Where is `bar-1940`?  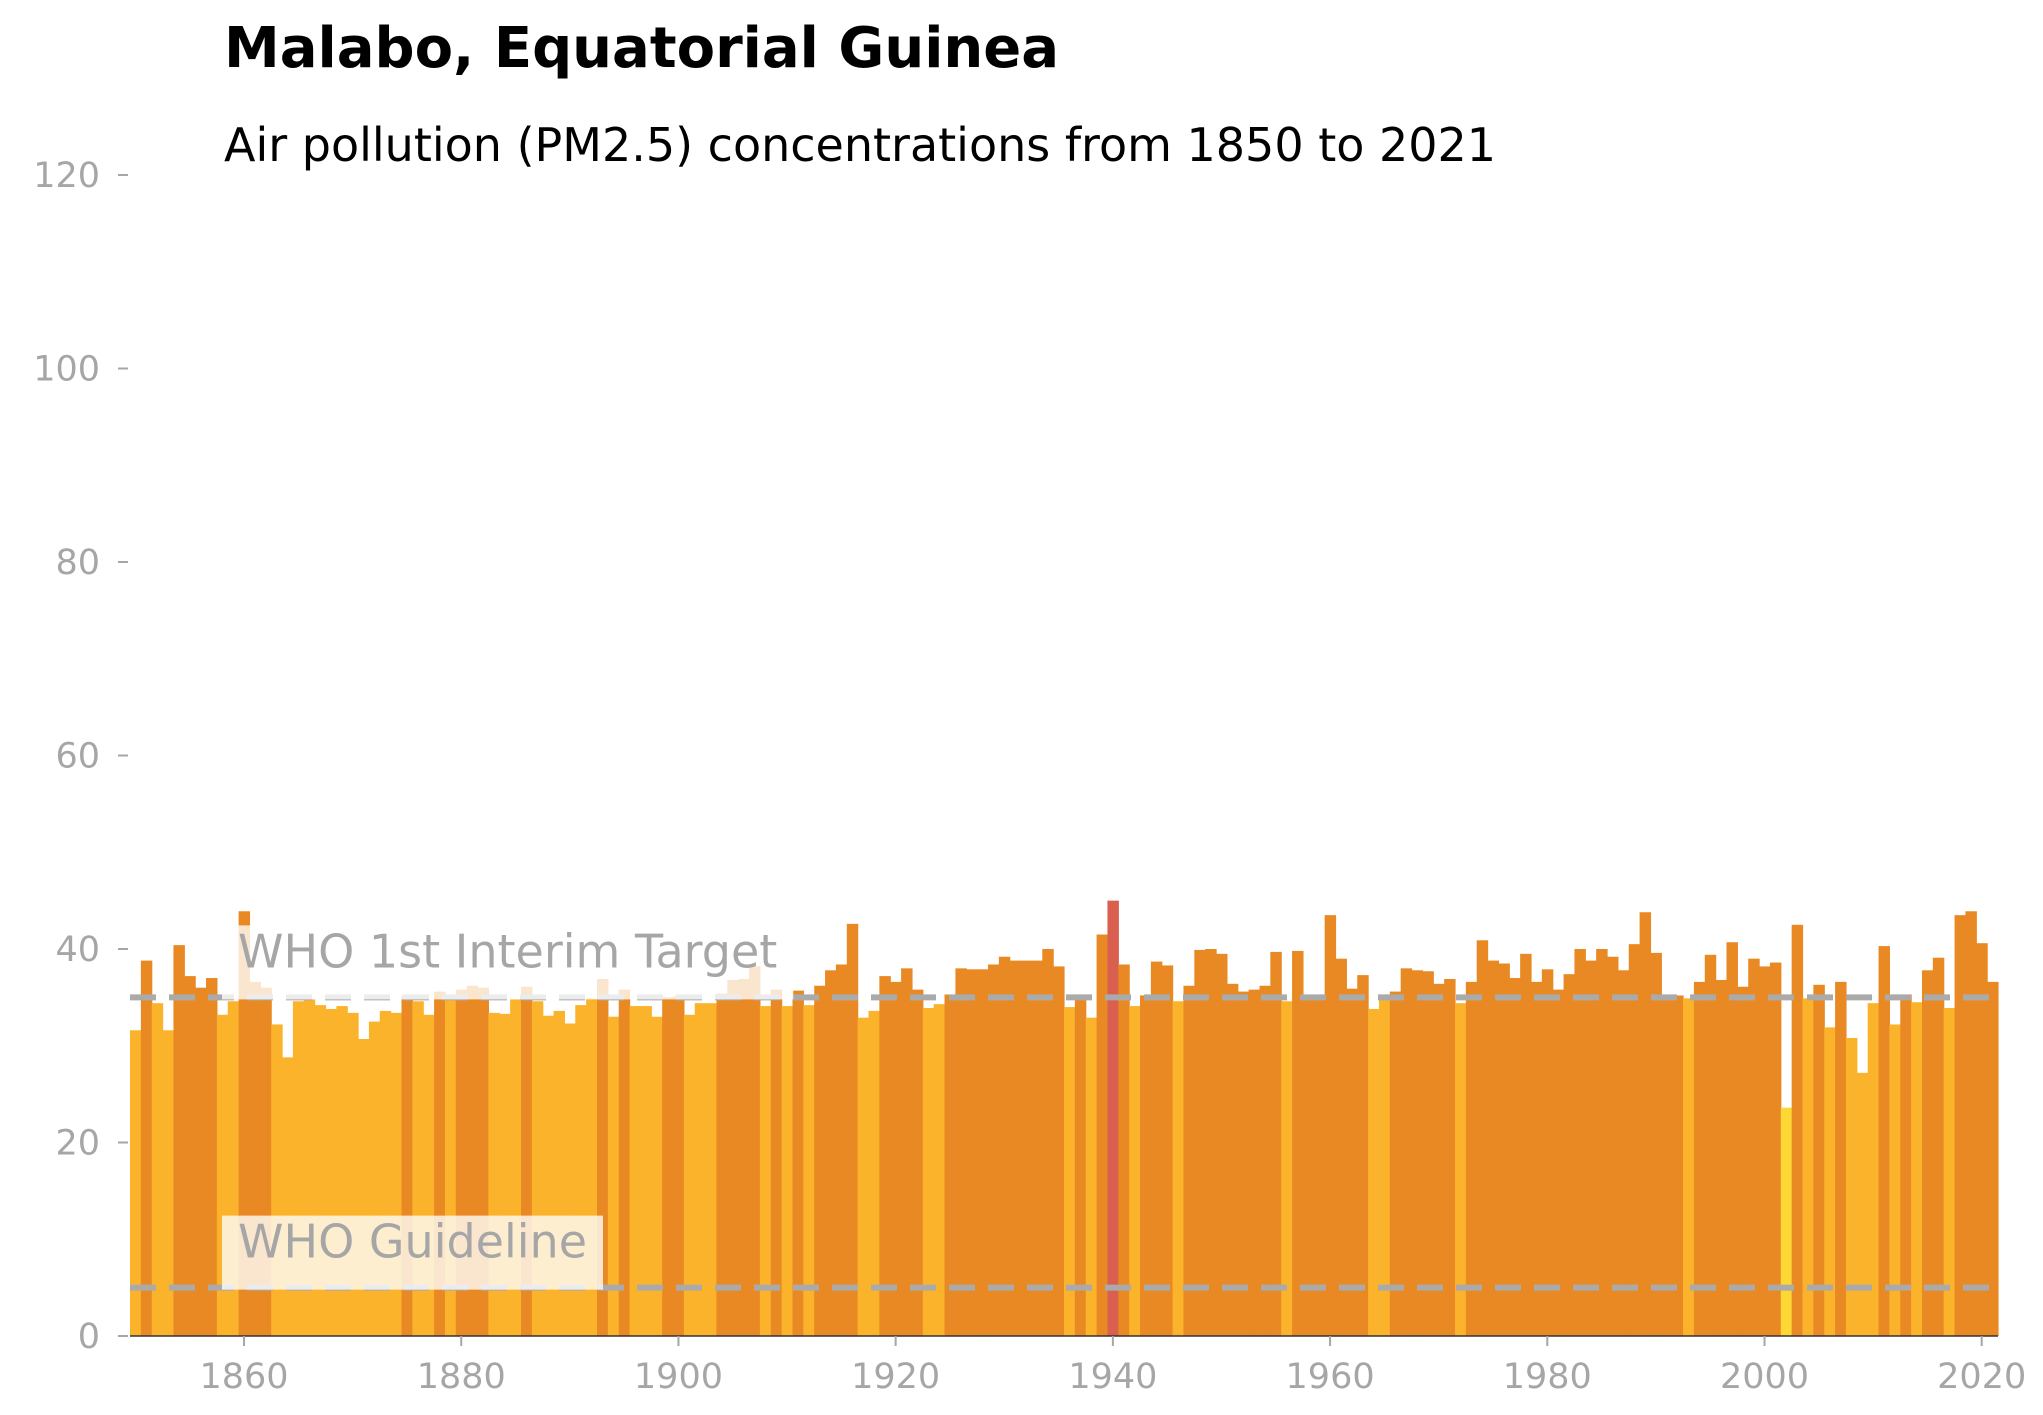 bar-1940 is located at coordinates (1113, 1118).